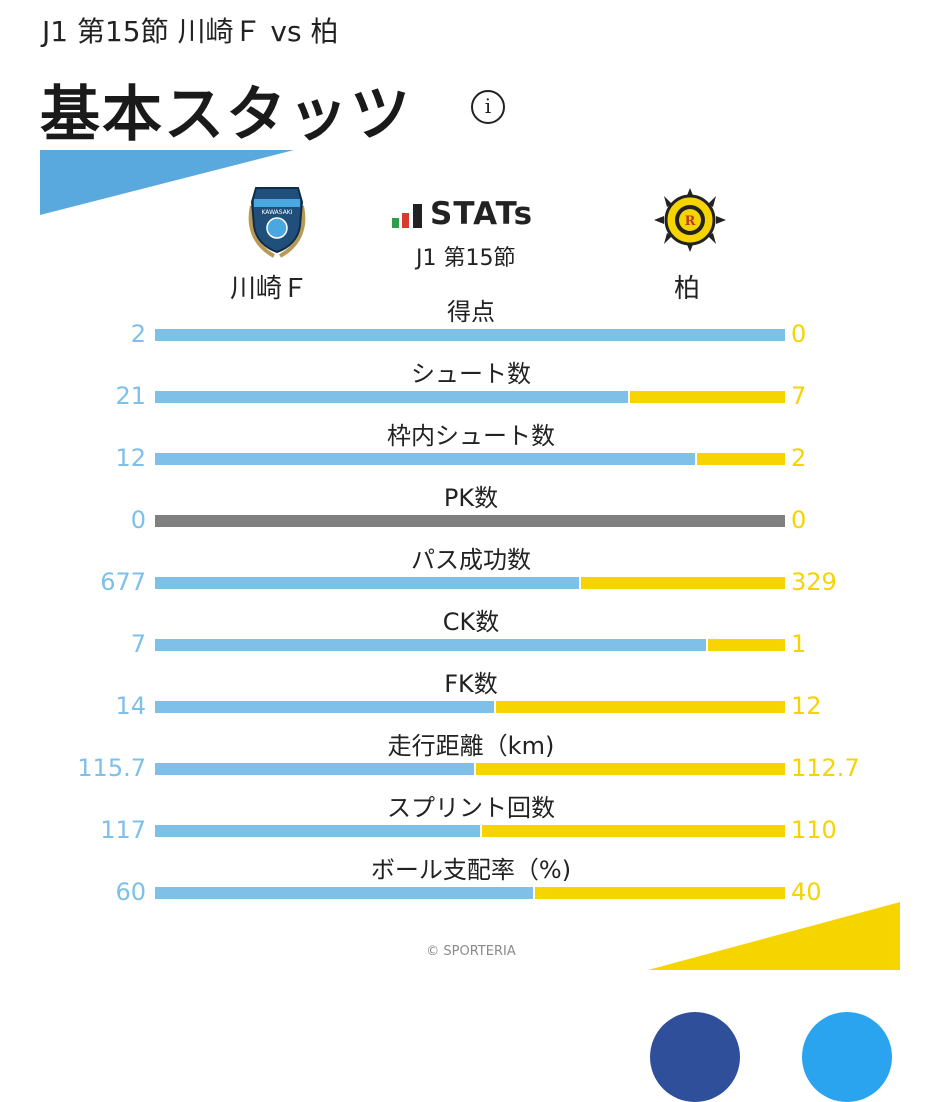 Image resolution: width=942 pixels, height=1102 pixels. I want to click on svg-text: R, so click(690, 221).